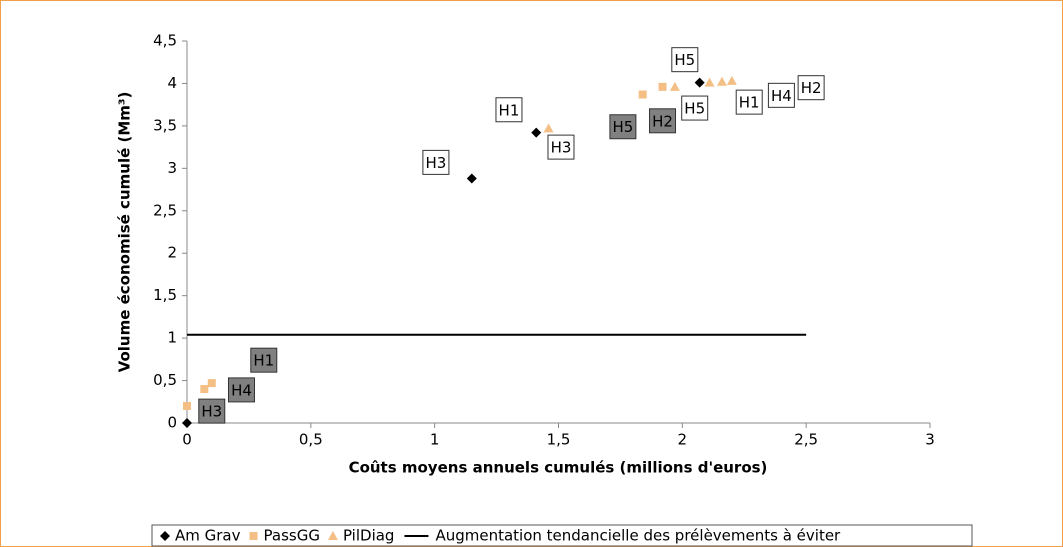 The width and height of the screenshot is (1063, 547). What do you see at coordinates (172, 168) in the screenshot?
I see `y-tick-label: 3` at bounding box center [172, 168].